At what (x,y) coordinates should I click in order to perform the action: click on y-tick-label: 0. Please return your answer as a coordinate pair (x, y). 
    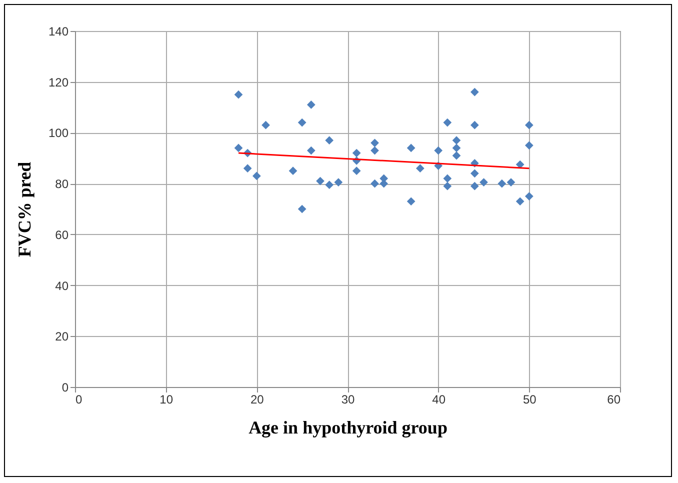
    Looking at the image, I should click on (65, 387).